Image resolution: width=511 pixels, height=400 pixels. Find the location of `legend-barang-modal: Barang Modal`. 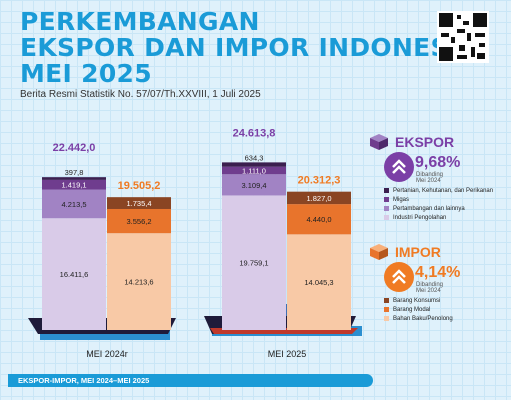

legend-barang-modal: Barang Modal is located at coordinates (407, 310).